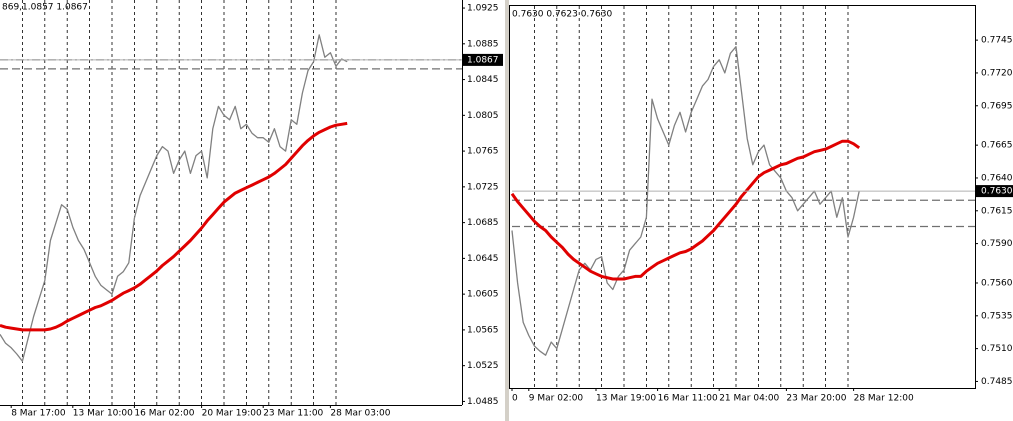 The height and width of the screenshot is (421, 1013). Describe the element at coordinates (685, 210) in the screenshot. I see `moving-average` at that location.